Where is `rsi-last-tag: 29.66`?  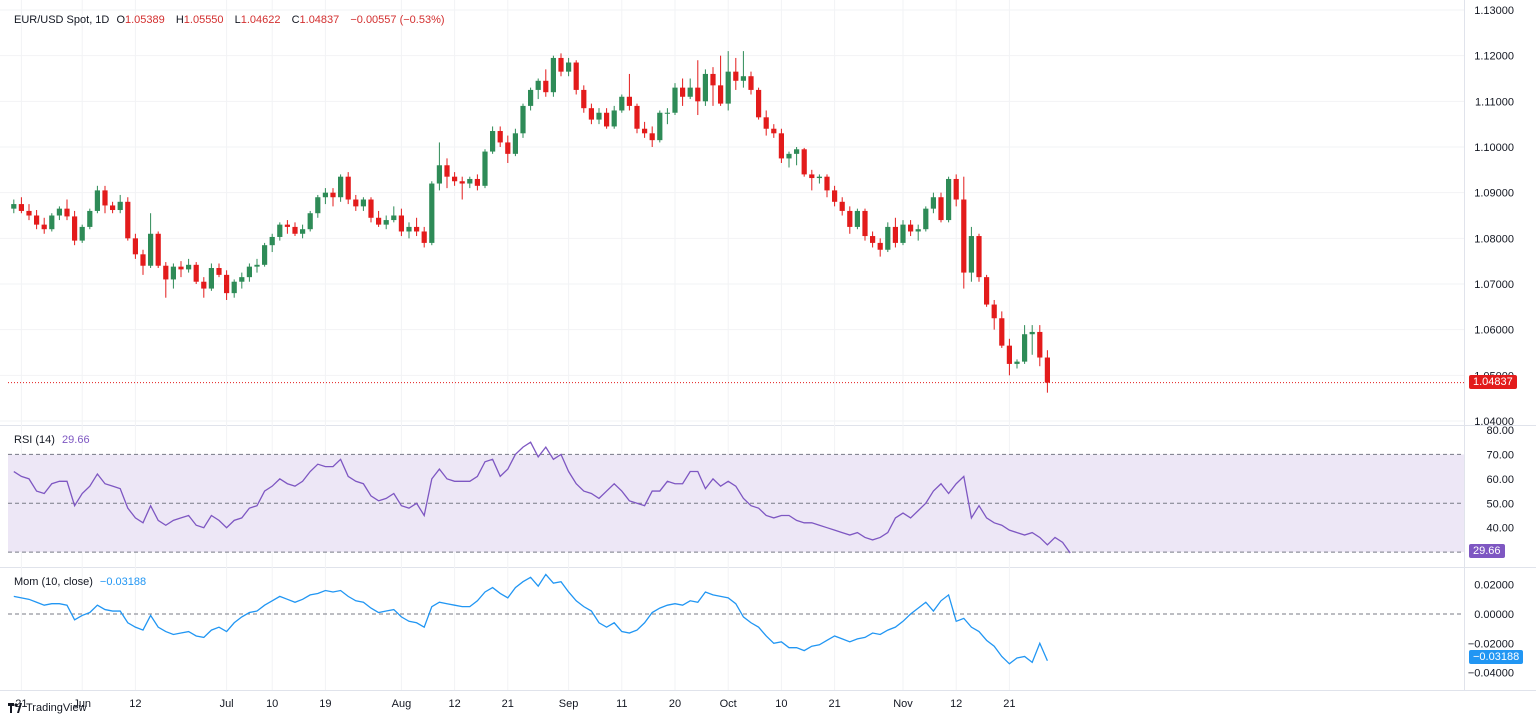 rsi-last-tag: 29.66 is located at coordinates (1487, 551).